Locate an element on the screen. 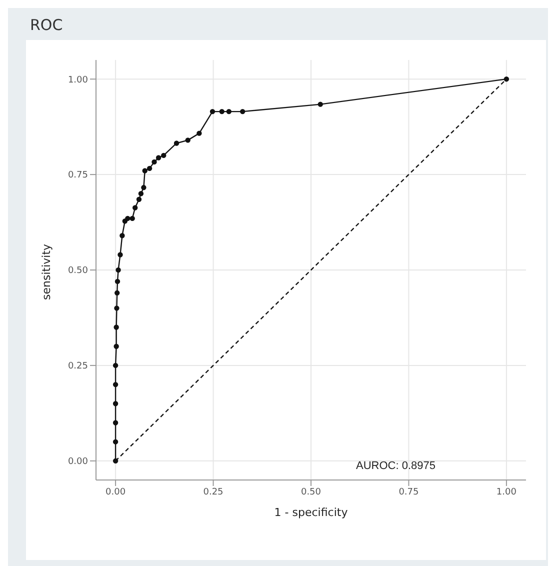 The image size is (557, 566). y-tick-label: 0.50 is located at coordinates (78, 271).